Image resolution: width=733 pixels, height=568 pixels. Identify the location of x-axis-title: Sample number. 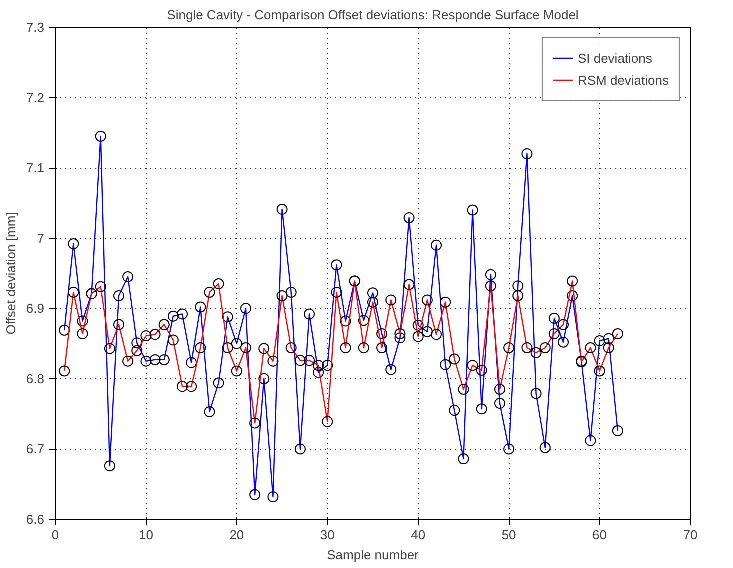
(373, 555).